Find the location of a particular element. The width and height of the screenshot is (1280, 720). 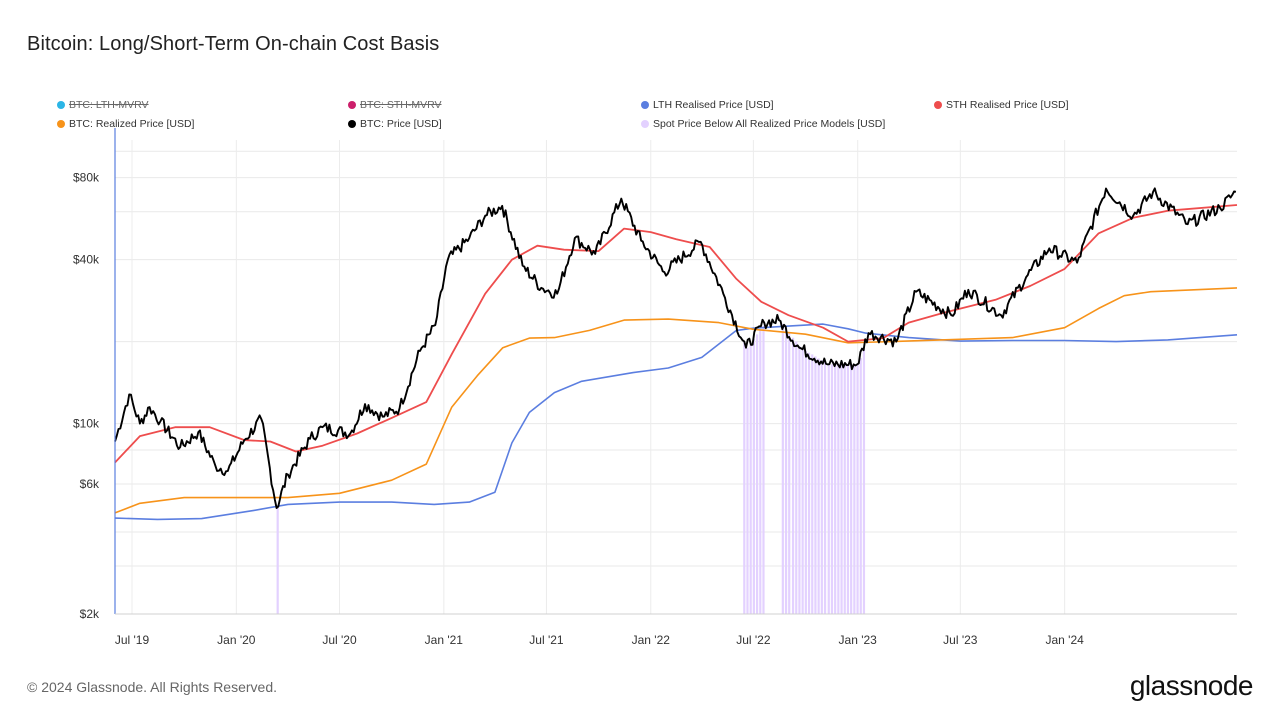

y-tick-label: $10k is located at coordinates (86, 424).